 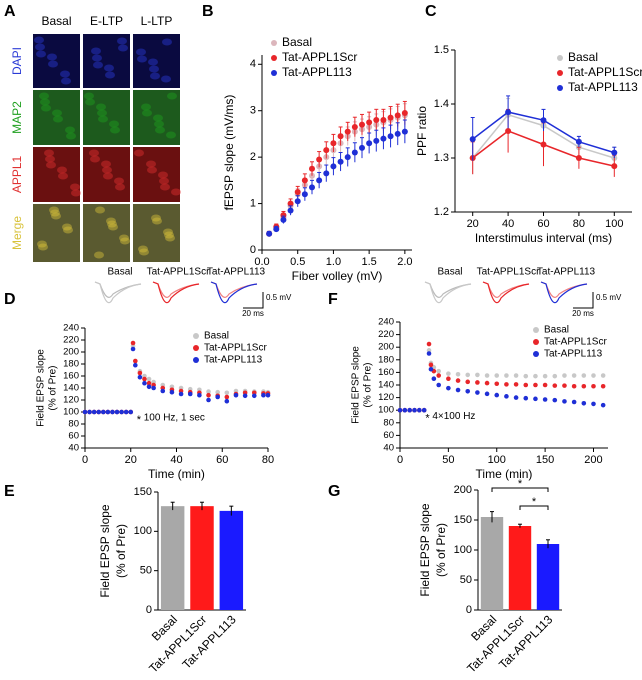 What do you see at coordinates (297, 42) in the screenshot?
I see `legend-label: Basal` at bounding box center [297, 42].